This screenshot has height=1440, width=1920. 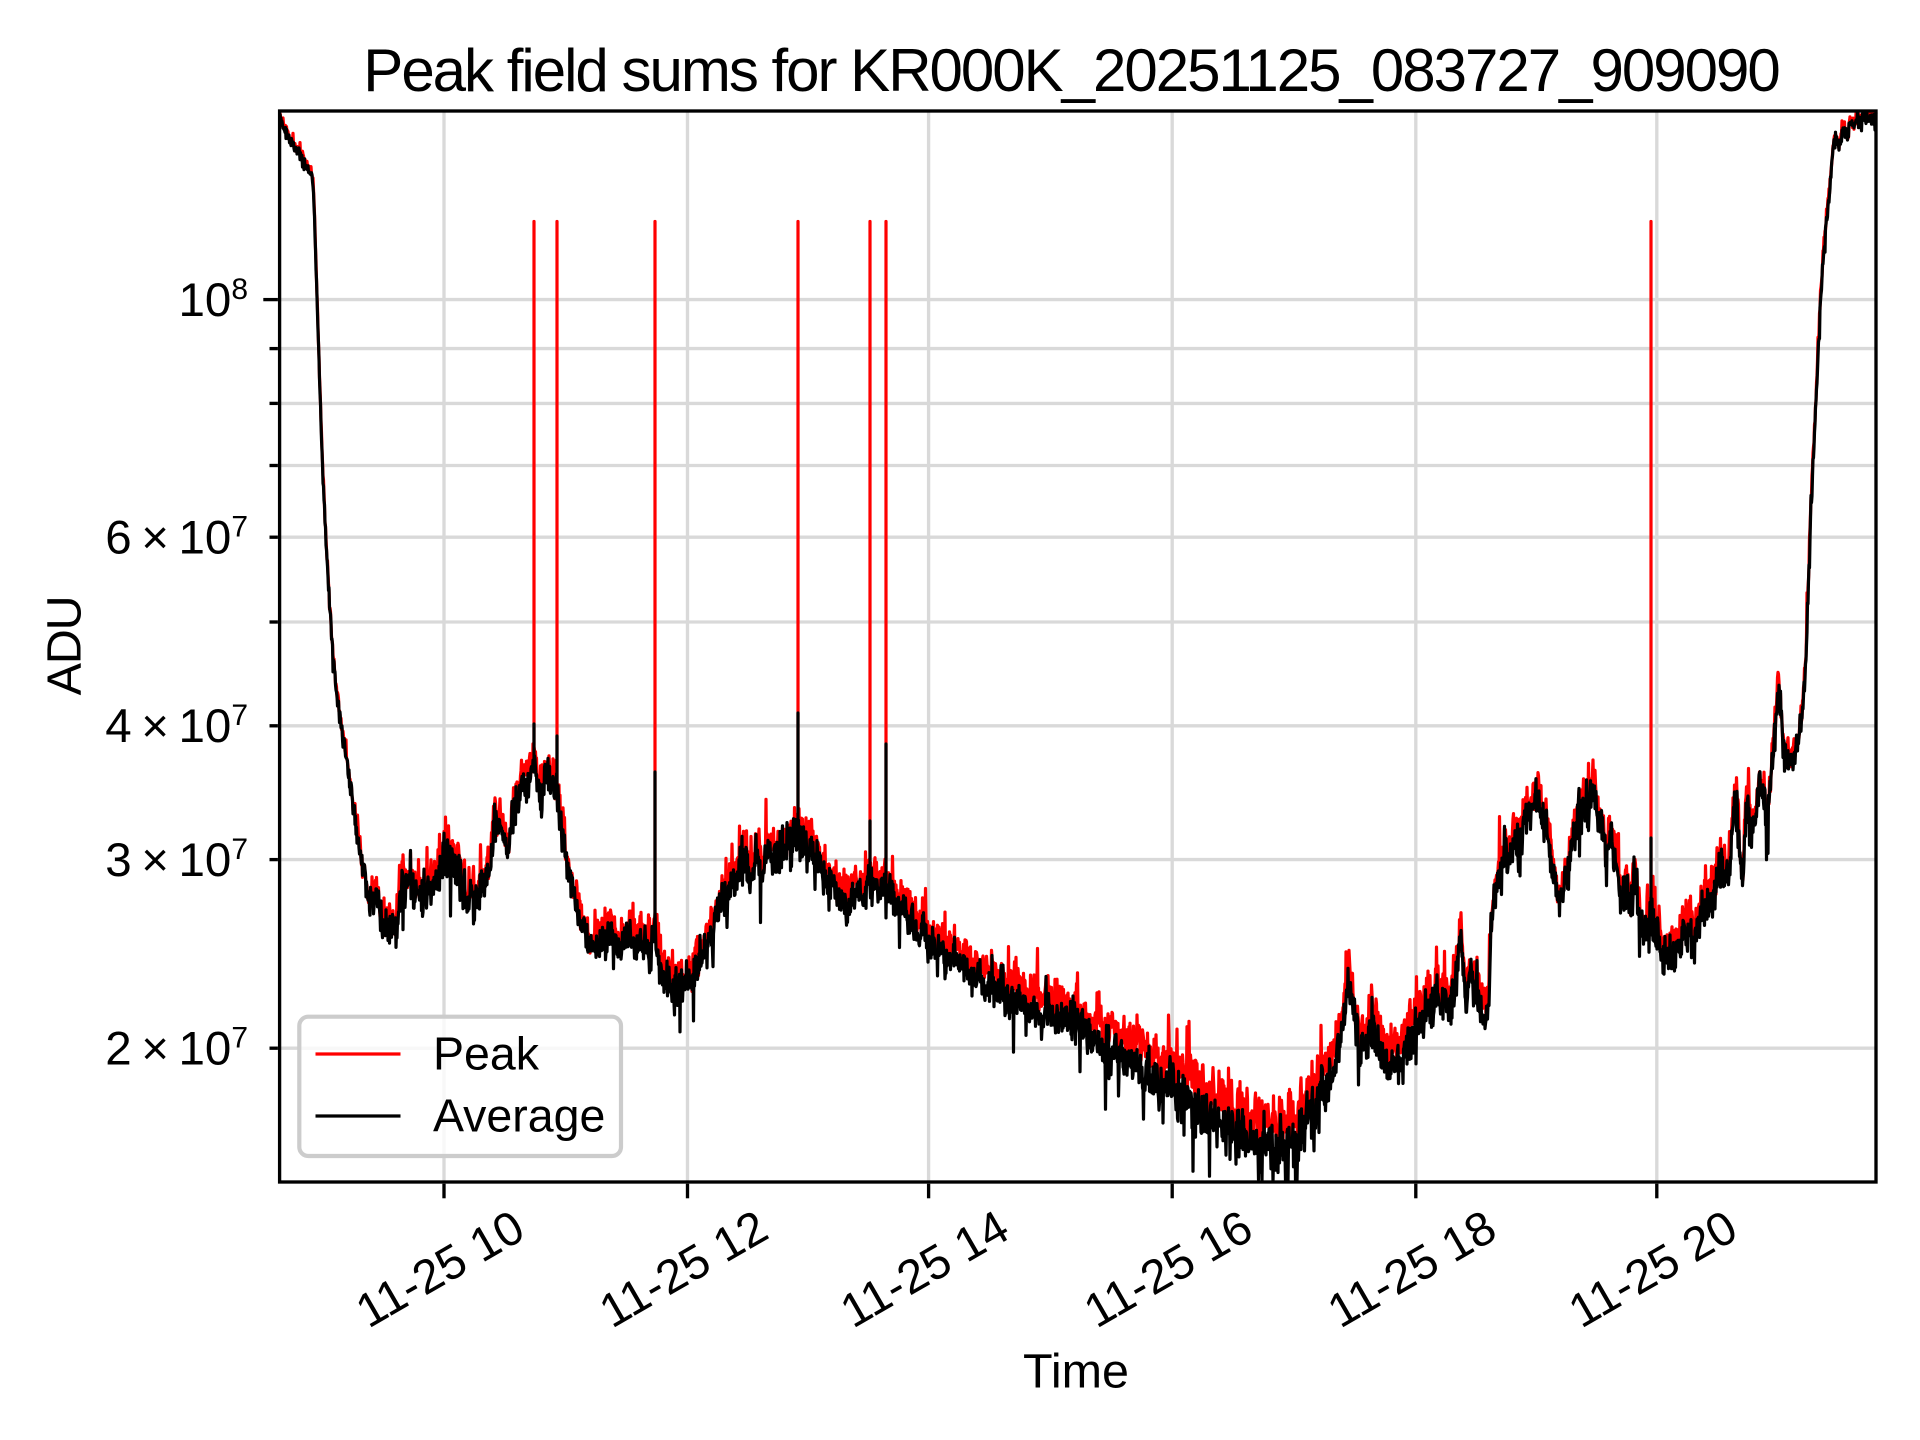 I want to click on svg-text: ADU, so click(x=65, y=646).